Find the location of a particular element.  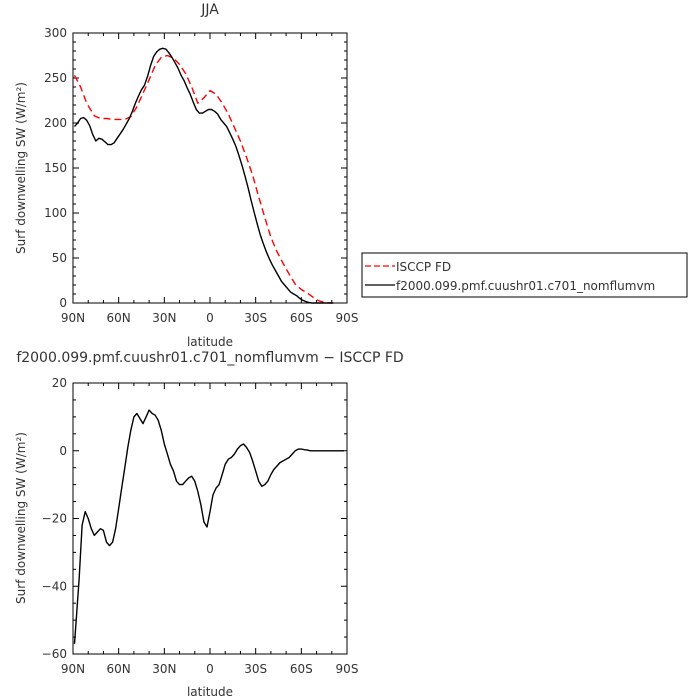

bot-y-tick-label: 20 is located at coordinates (59, 383).